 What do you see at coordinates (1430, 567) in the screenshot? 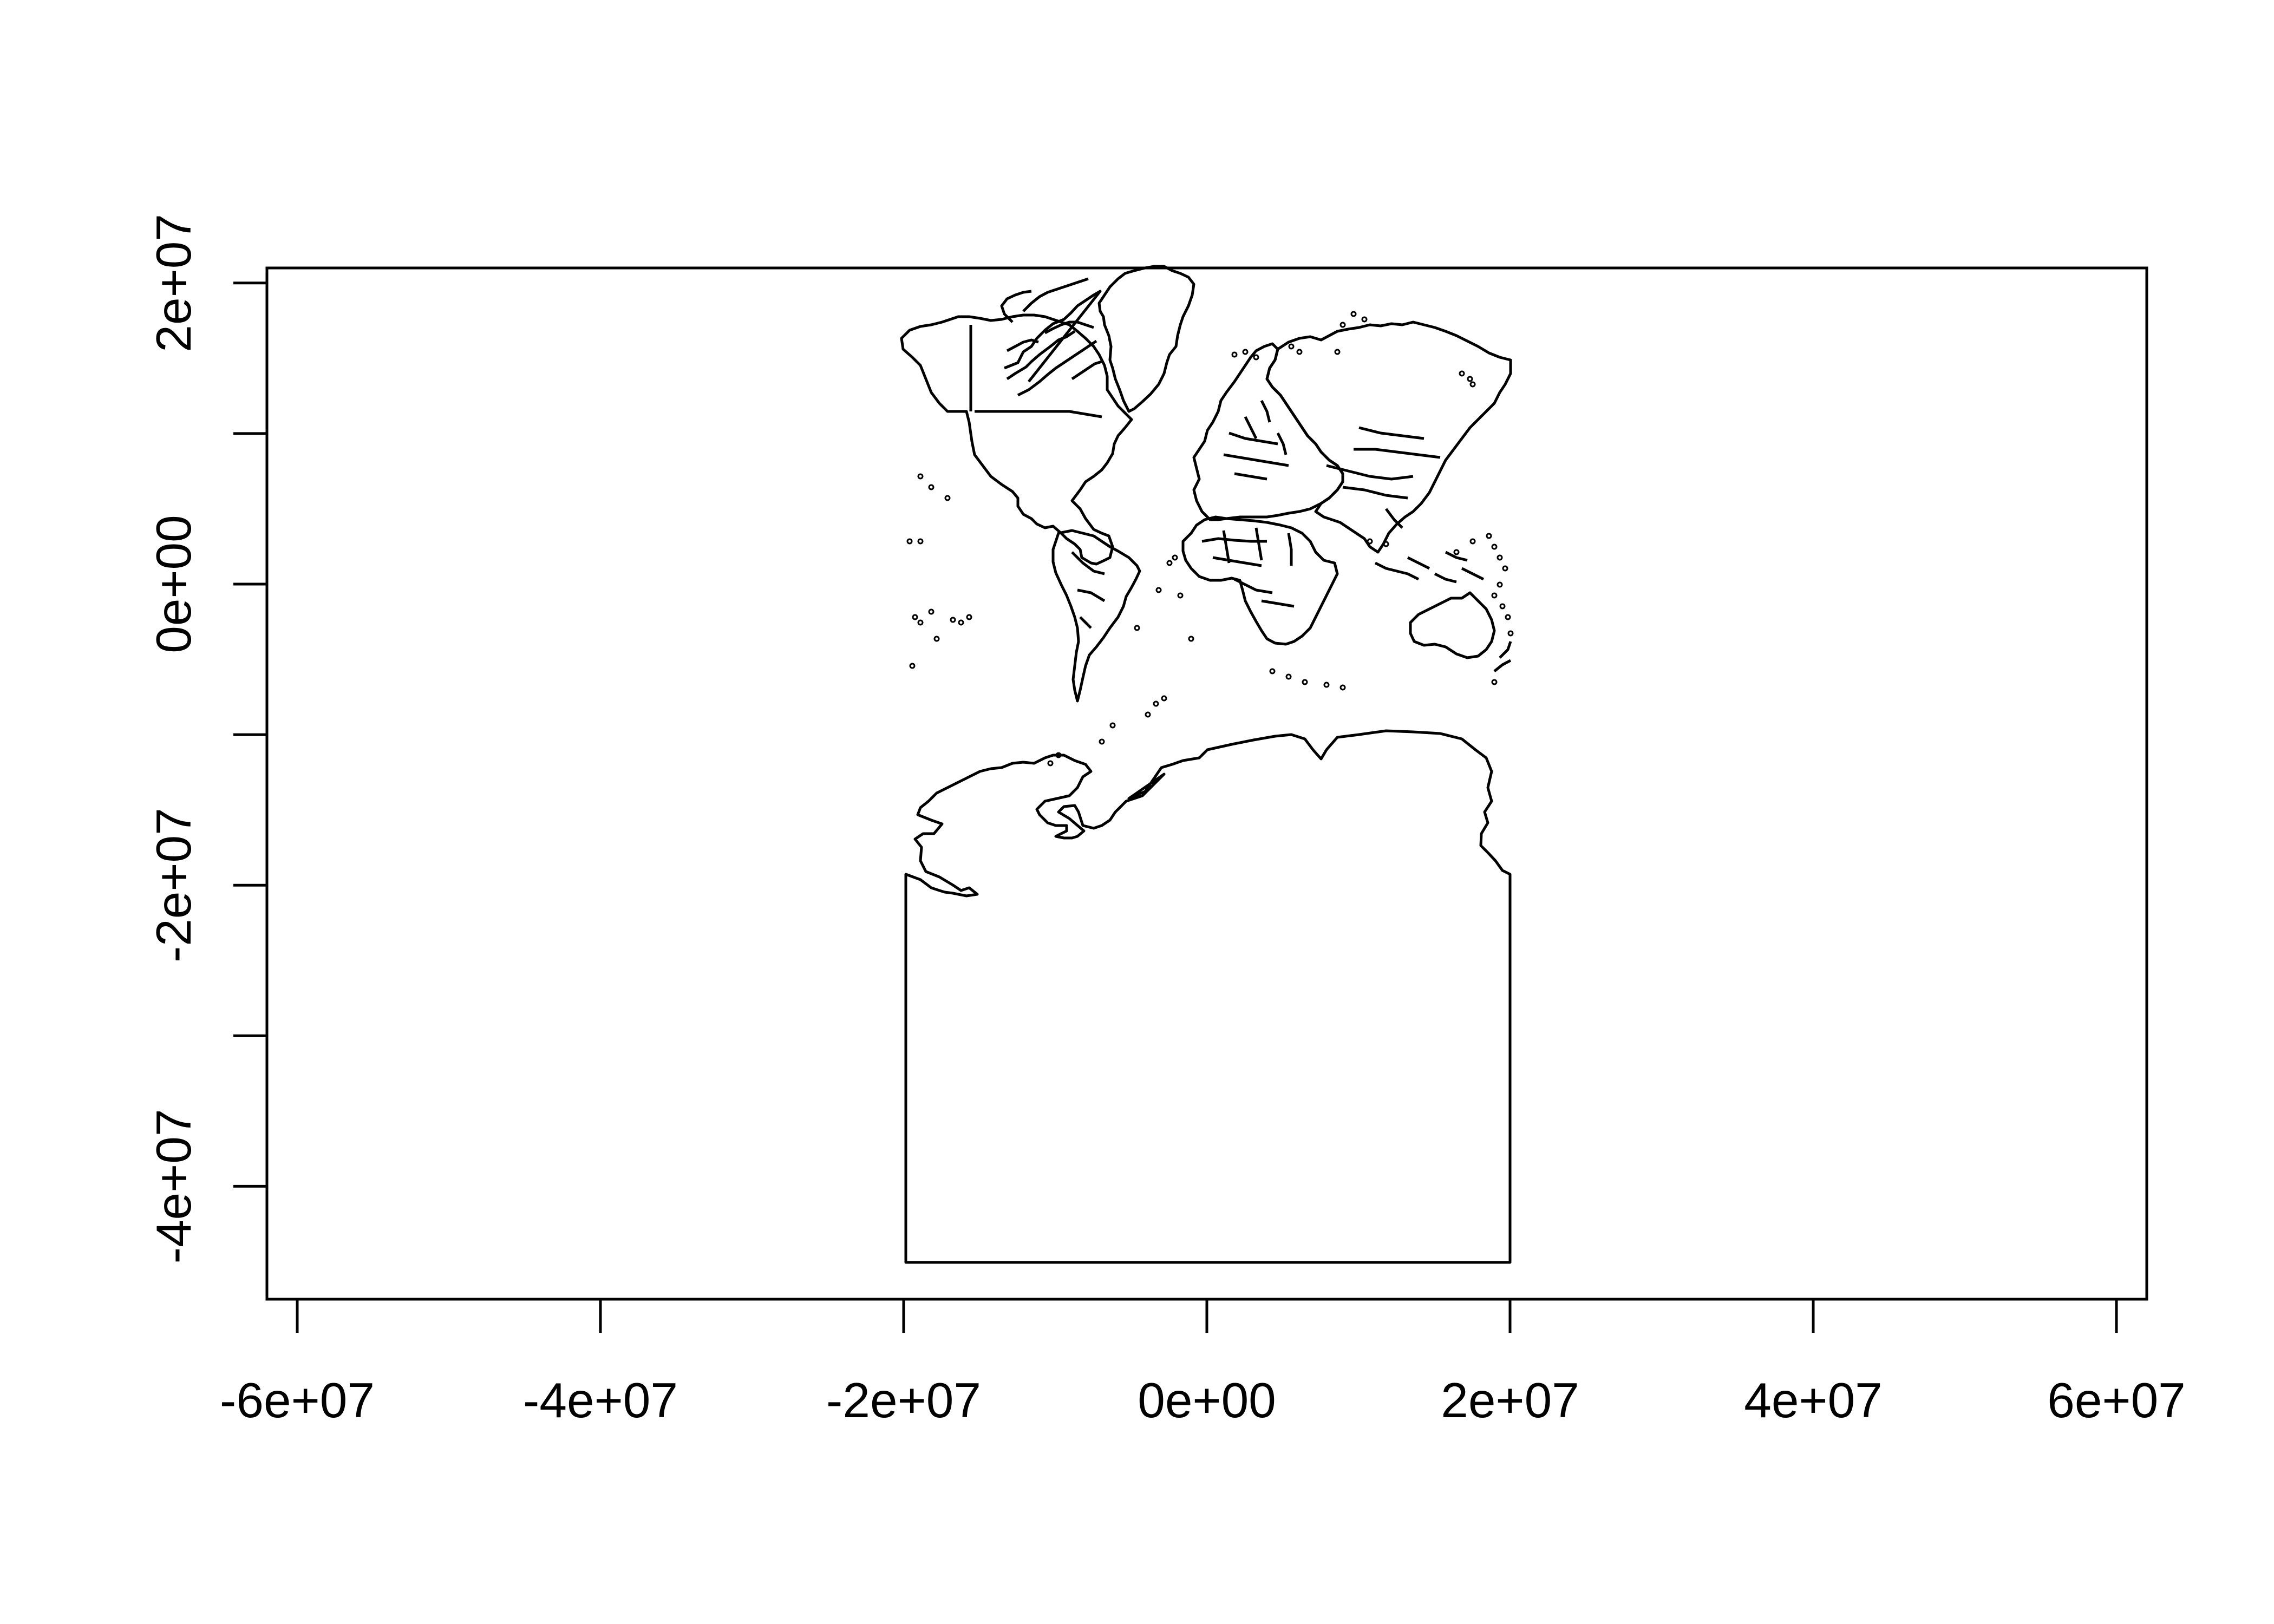
I see `southeast-asia-islands` at bounding box center [1430, 567].